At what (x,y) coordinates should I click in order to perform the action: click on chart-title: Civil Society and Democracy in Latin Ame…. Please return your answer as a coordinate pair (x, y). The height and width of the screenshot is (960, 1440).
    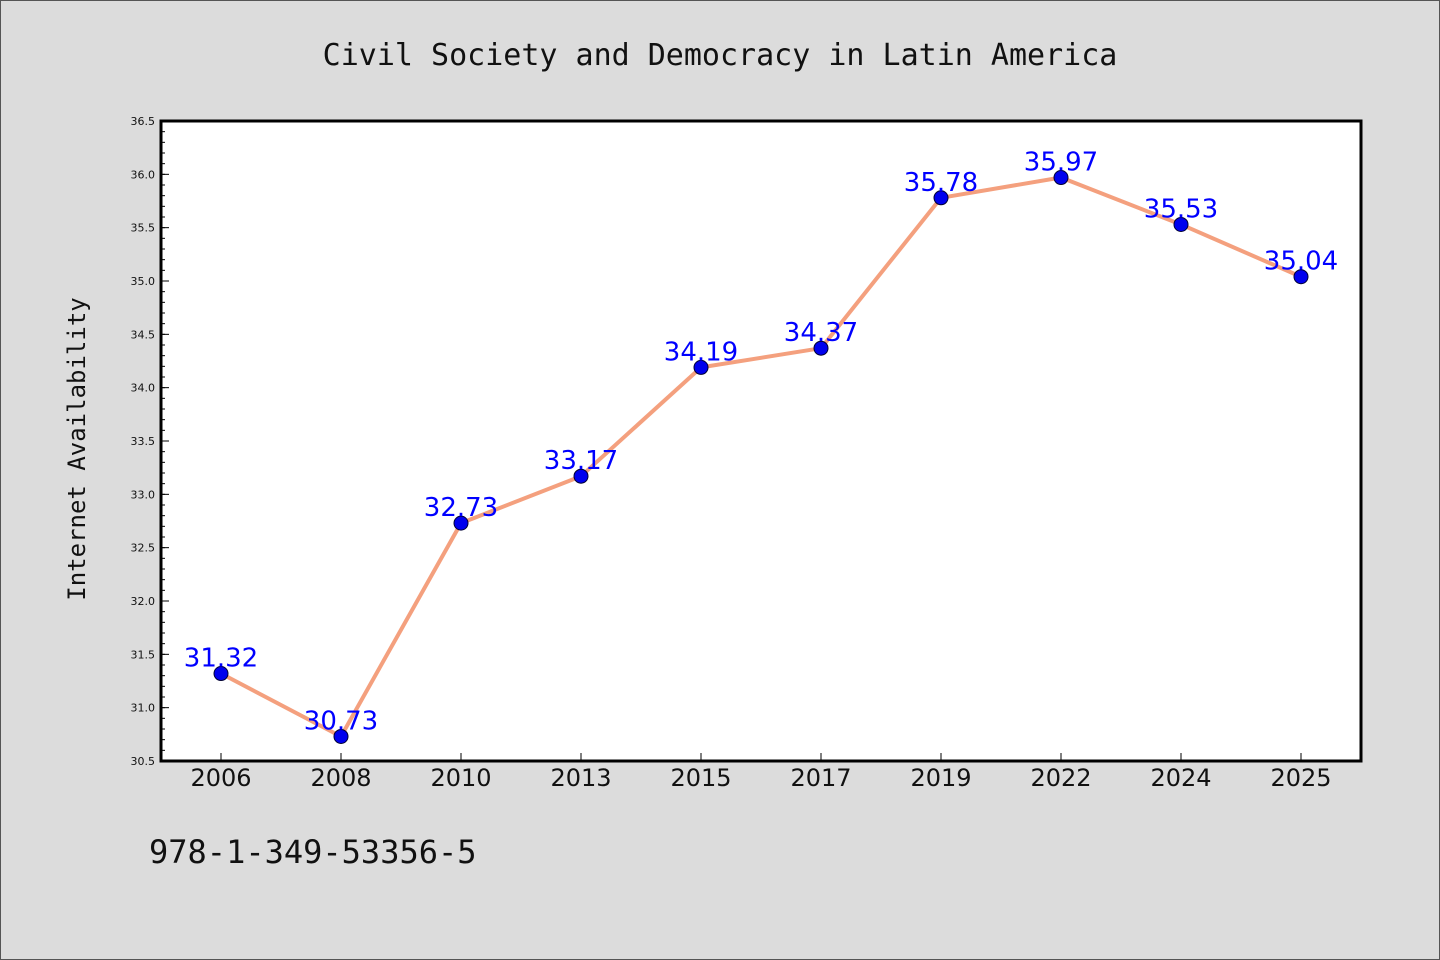
    Looking at the image, I should click on (720, 55).